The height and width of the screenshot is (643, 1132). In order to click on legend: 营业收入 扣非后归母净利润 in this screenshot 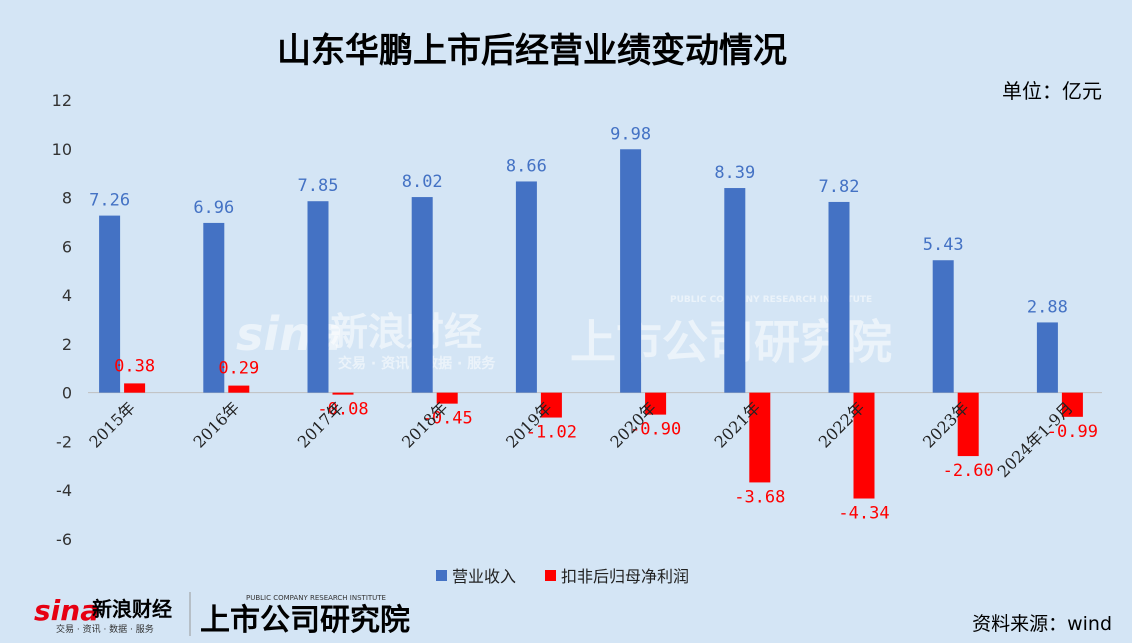, I will do `click(562, 576)`.